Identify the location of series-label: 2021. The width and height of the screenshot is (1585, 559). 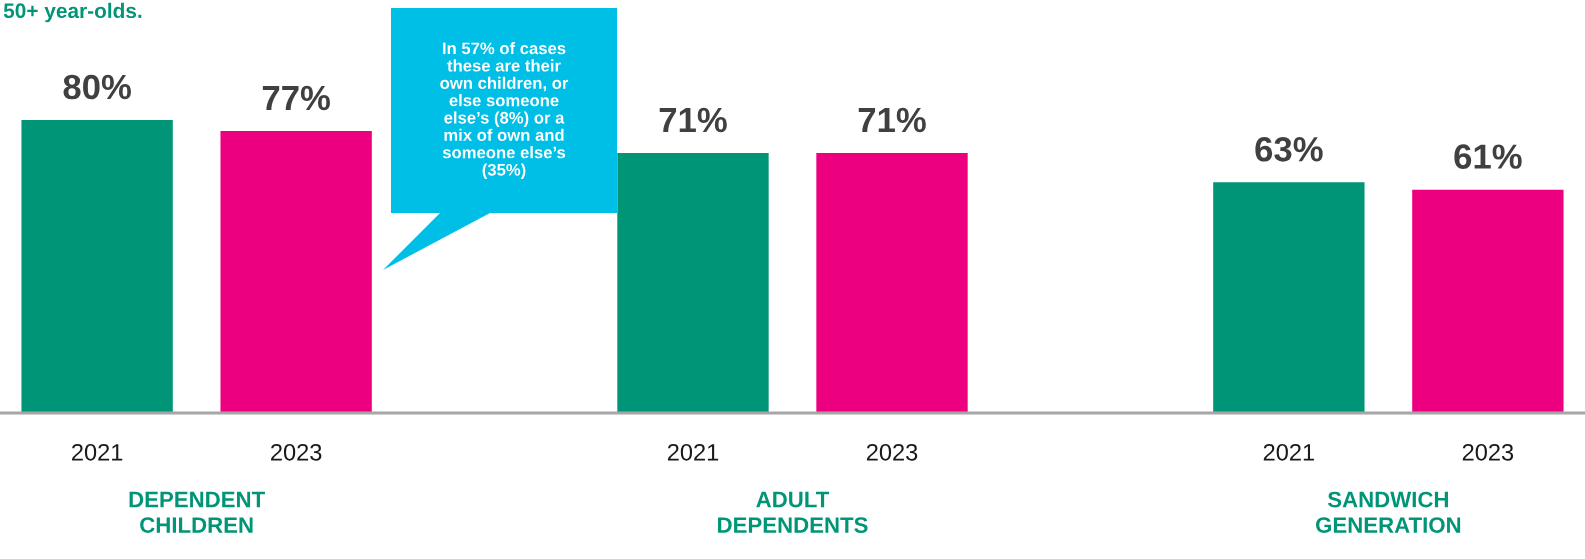
(97, 452).